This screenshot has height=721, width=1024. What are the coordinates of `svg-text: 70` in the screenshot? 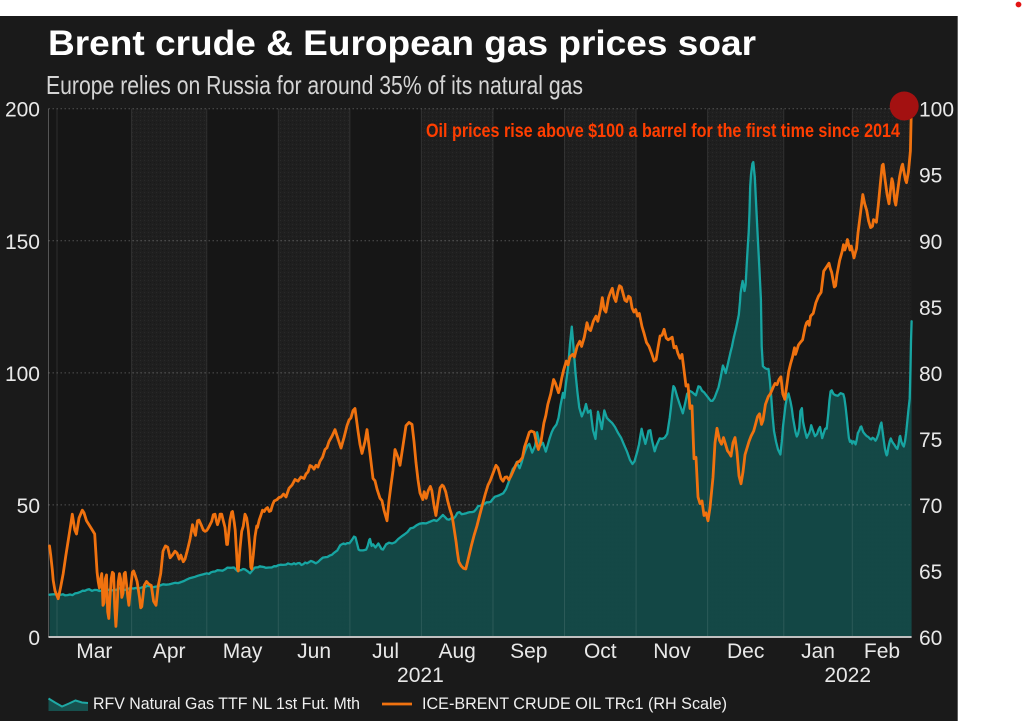 It's located at (930, 506).